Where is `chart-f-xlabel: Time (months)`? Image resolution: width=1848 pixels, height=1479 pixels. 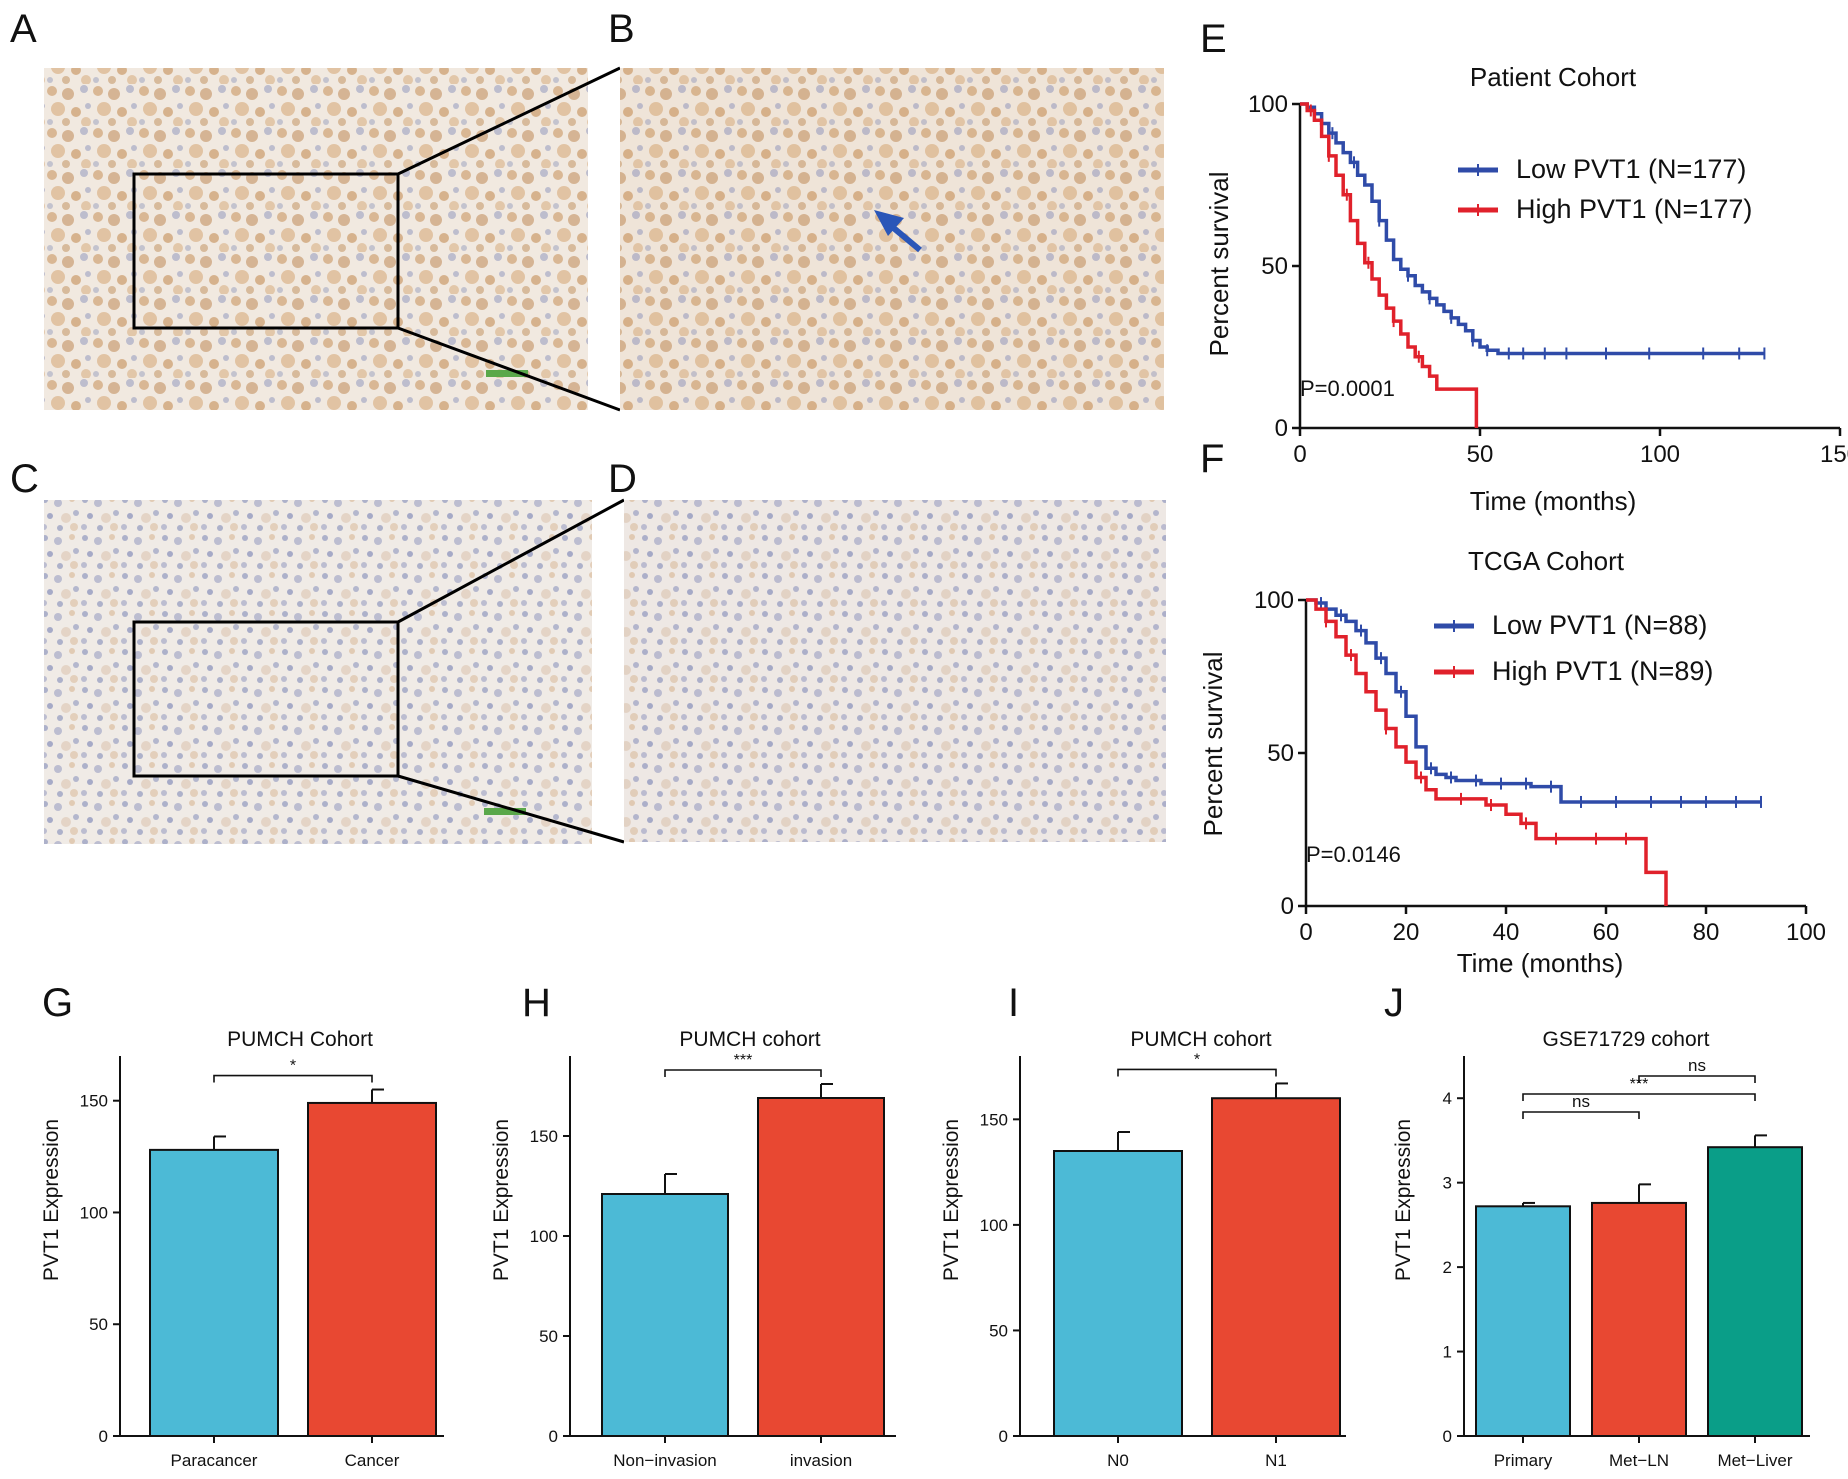
chart-f-xlabel: Time (months) is located at coordinates (1540, 963).